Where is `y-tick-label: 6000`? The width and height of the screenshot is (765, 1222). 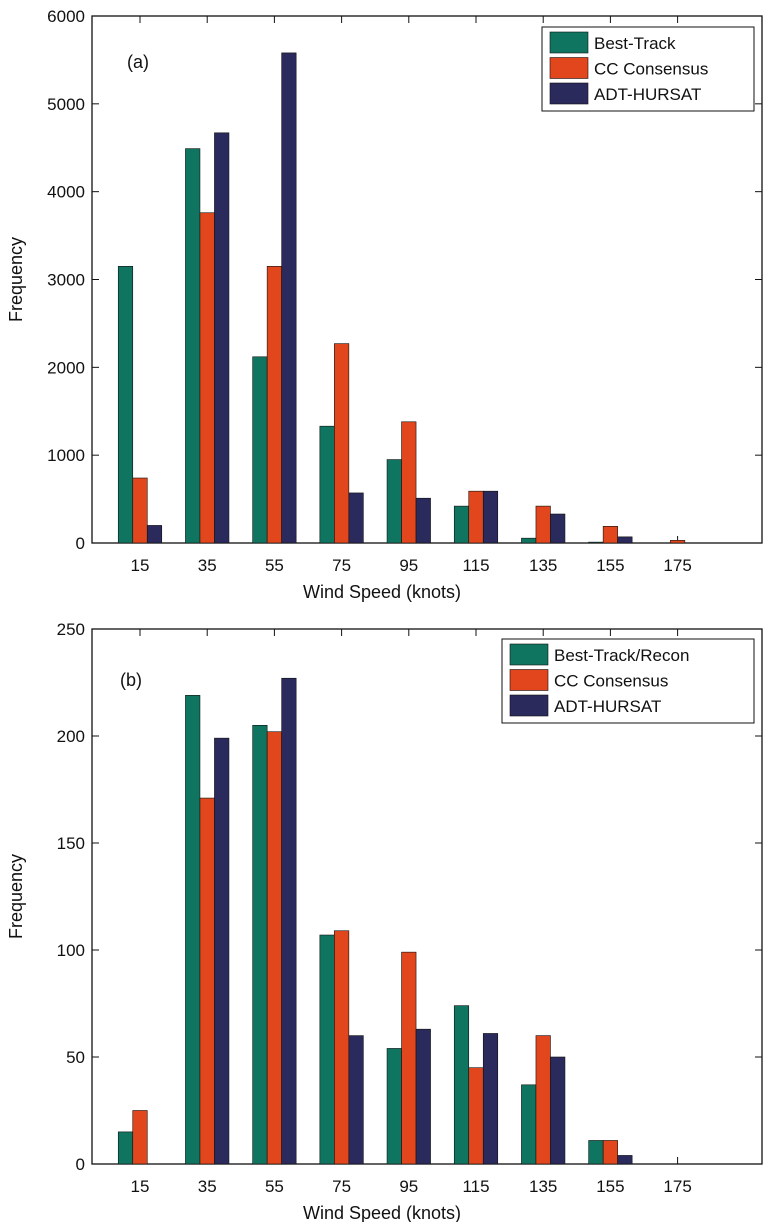
y-tick-label: 6000 is located at coordinates (66, 16).